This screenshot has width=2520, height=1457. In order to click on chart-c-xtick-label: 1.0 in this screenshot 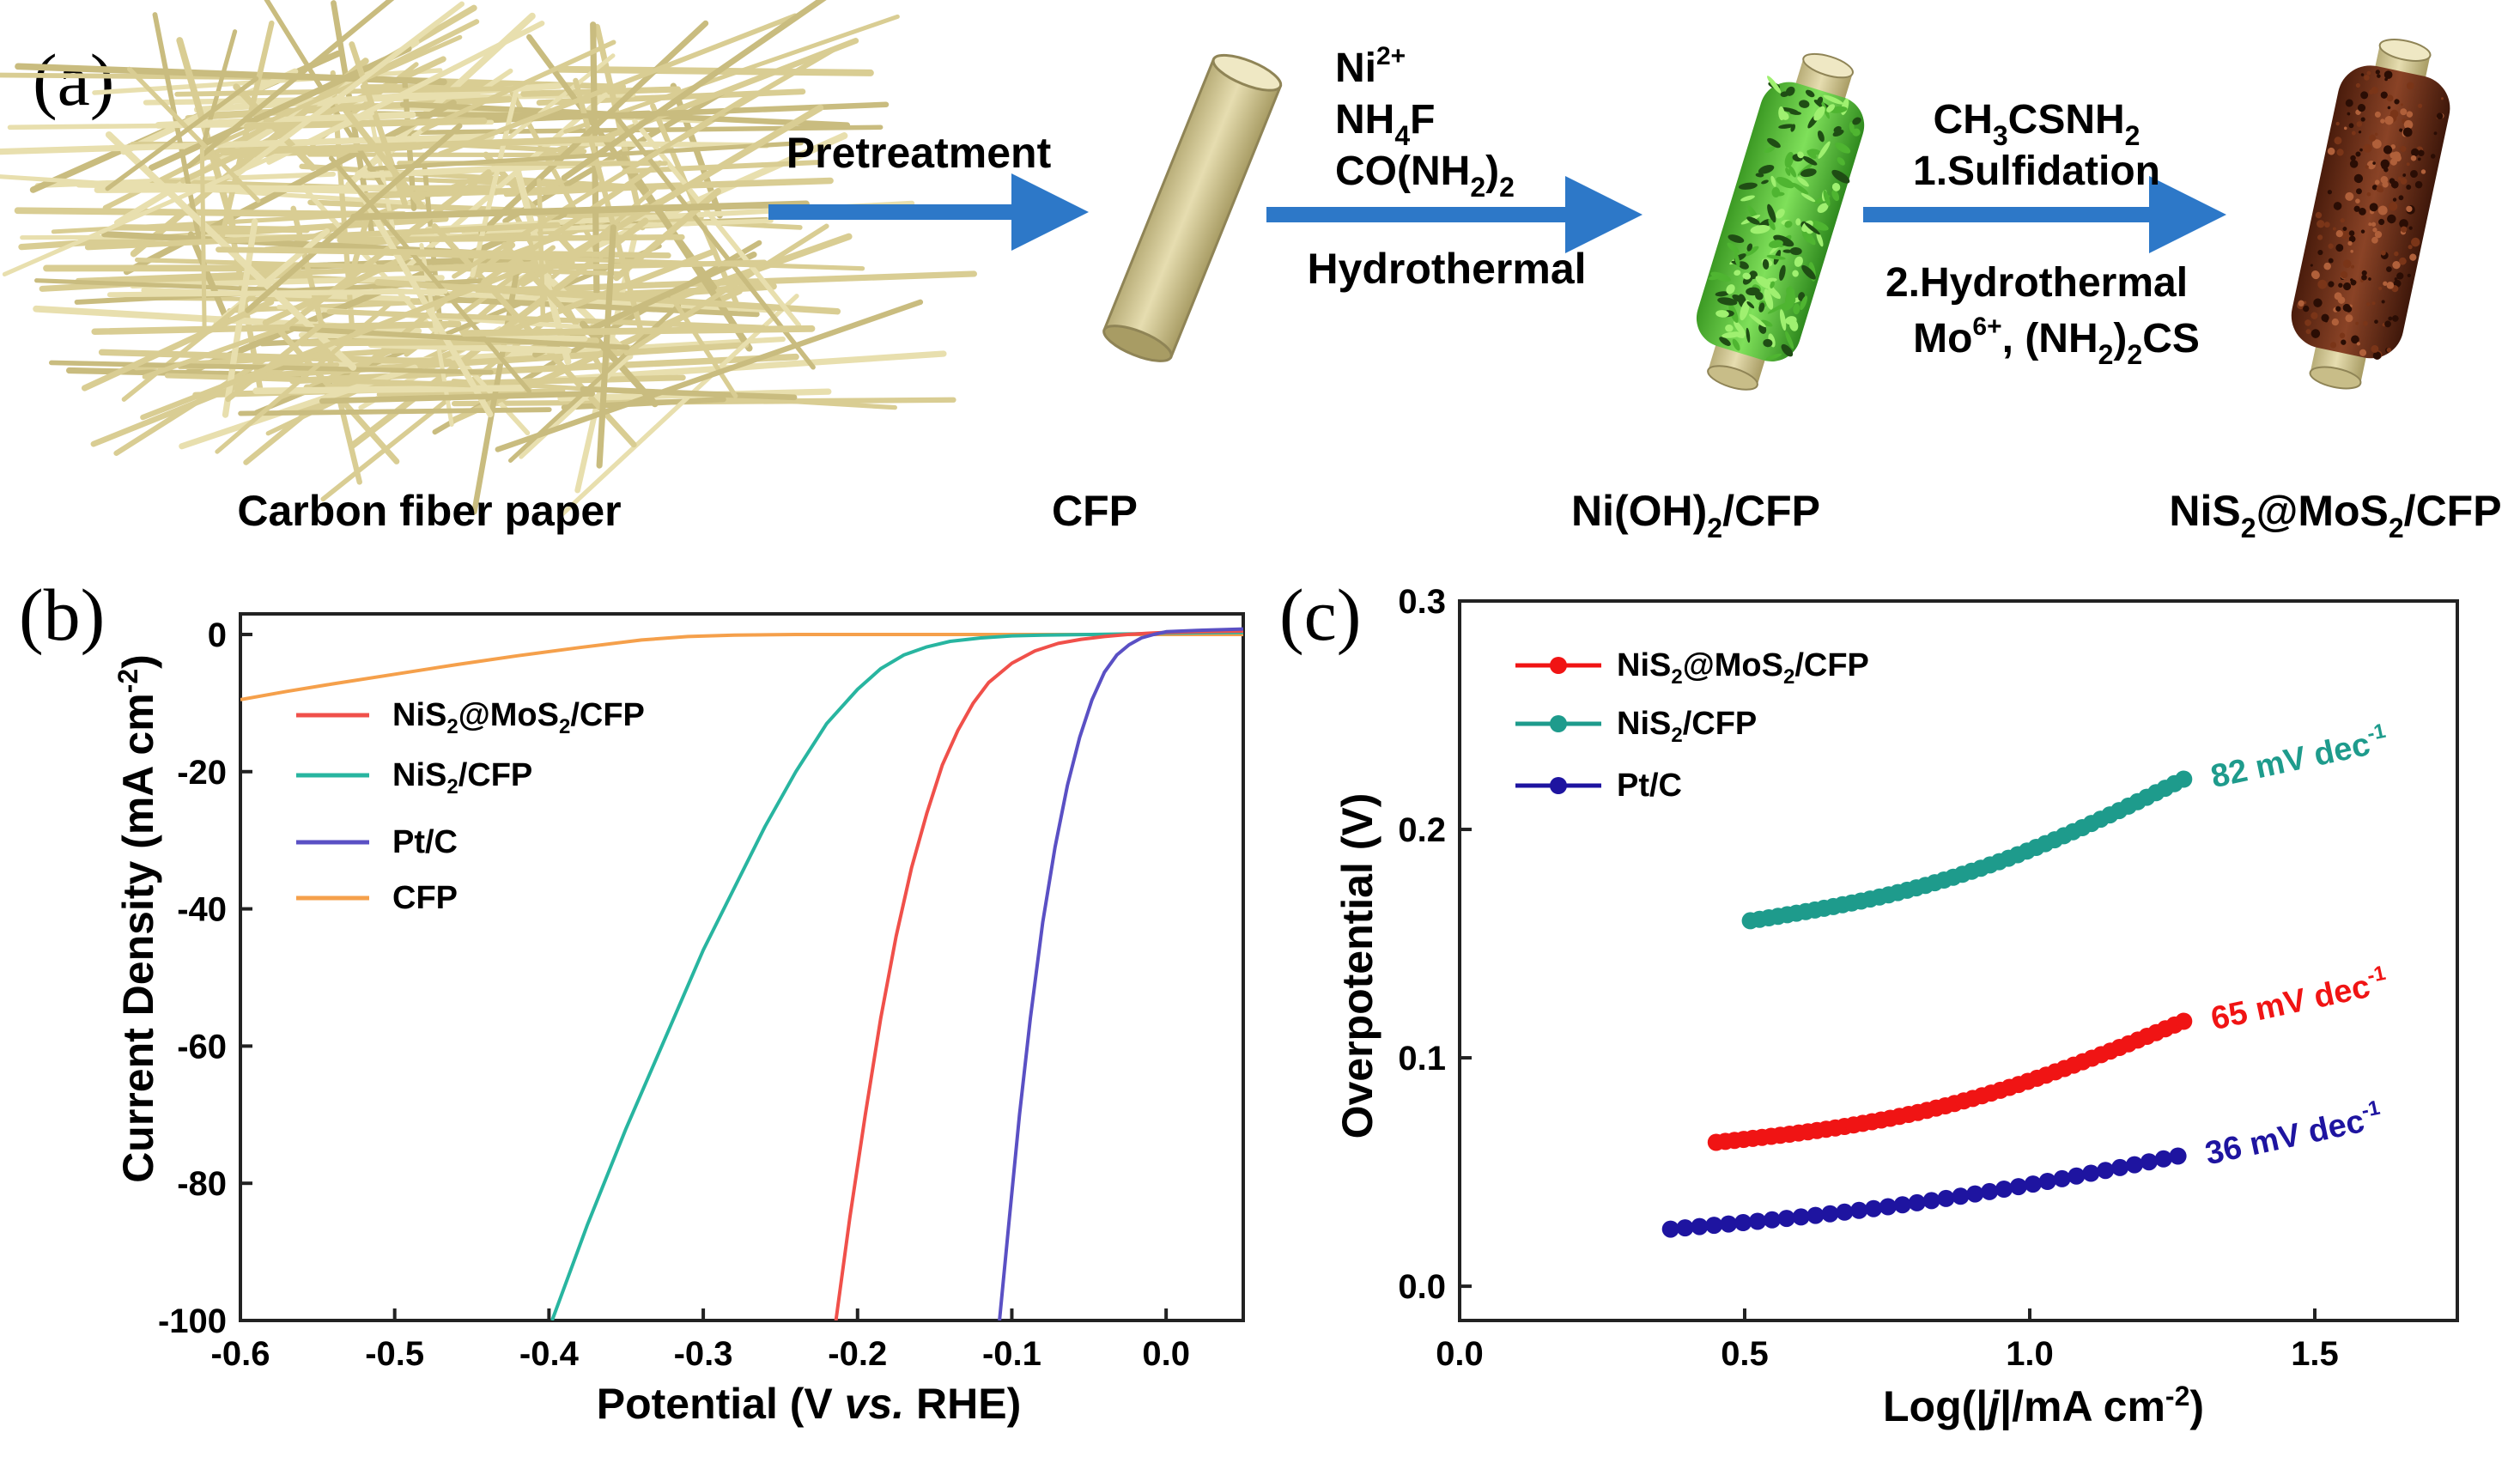, I will do `click(2030, 1354)`.